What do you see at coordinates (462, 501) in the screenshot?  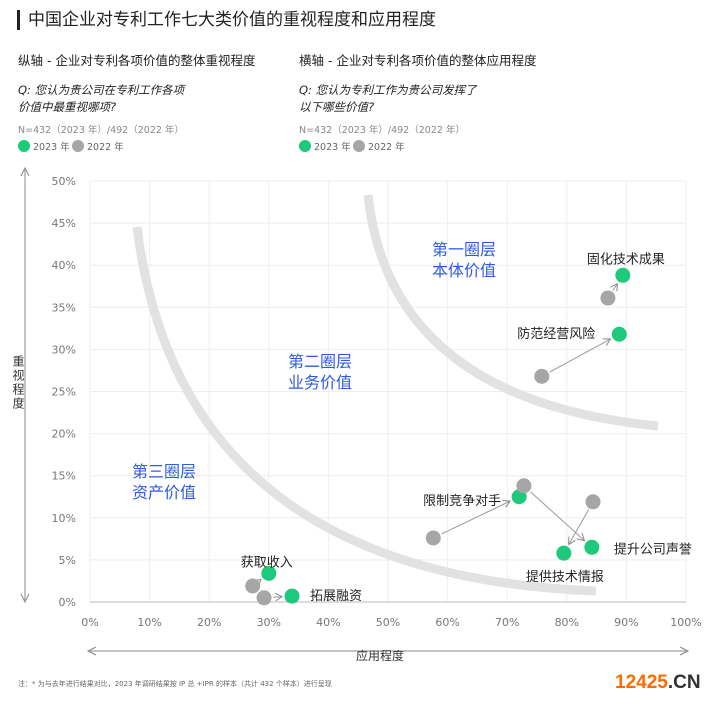 I see `point-label: 限制竞争对手` at bounding box center [462, 501].